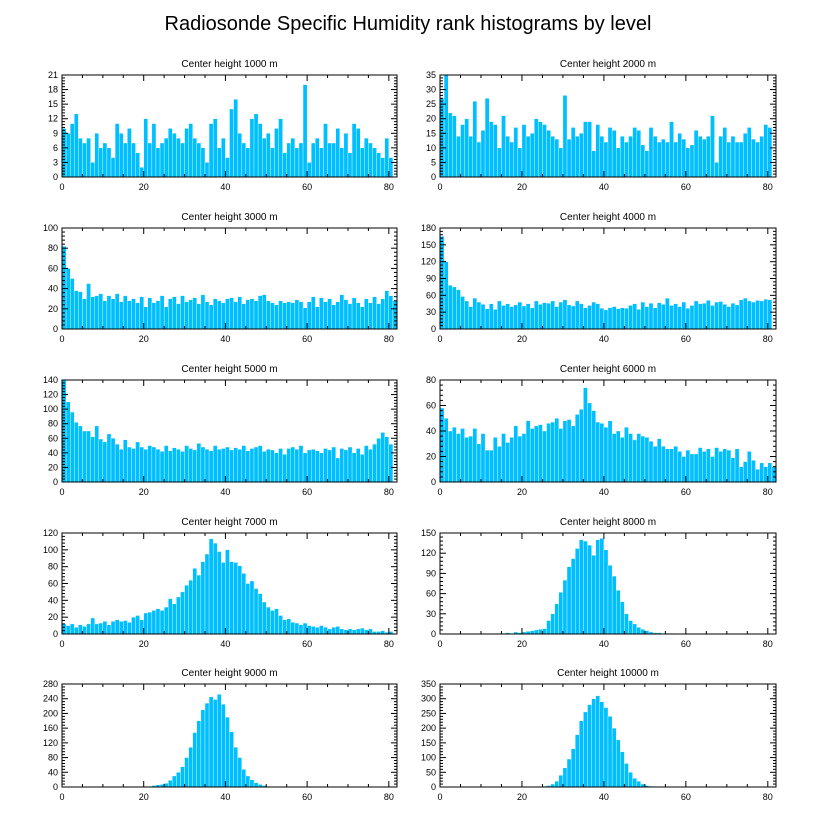 The image size is (816, 824). What do you see at coordinates (144, 339) in the screenshot?
I see `panel-3-xtick-label: 20` at bounding box center [144, 339].